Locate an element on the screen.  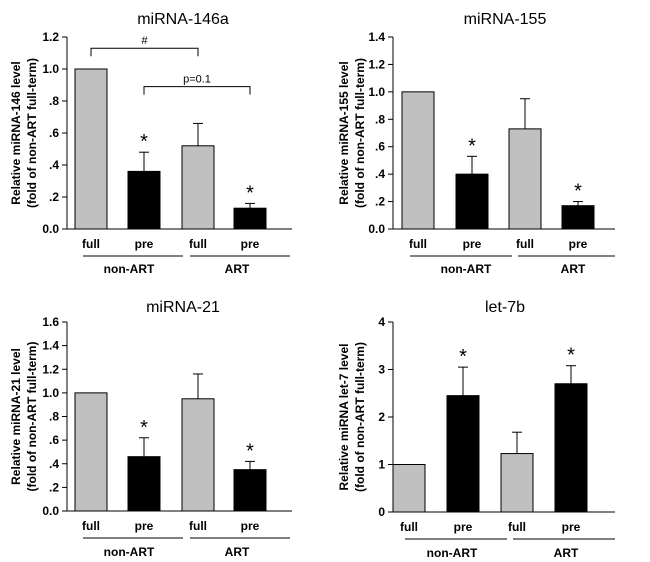
chart-title: miRNA-155 is located at coordinates (505, 19).